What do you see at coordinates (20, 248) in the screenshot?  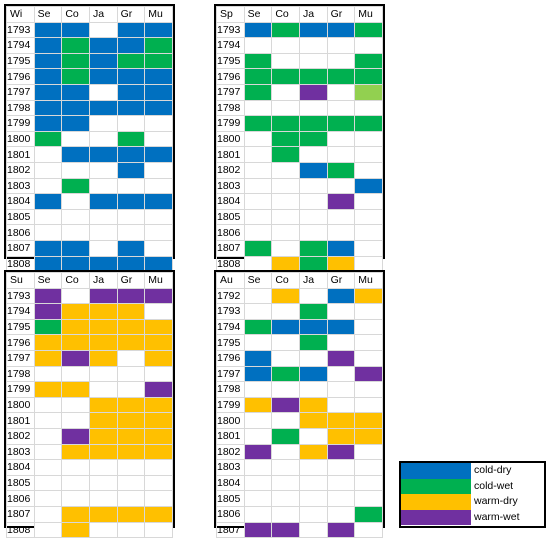 I see `year-label: 1807` at bounding box center [20, 248].